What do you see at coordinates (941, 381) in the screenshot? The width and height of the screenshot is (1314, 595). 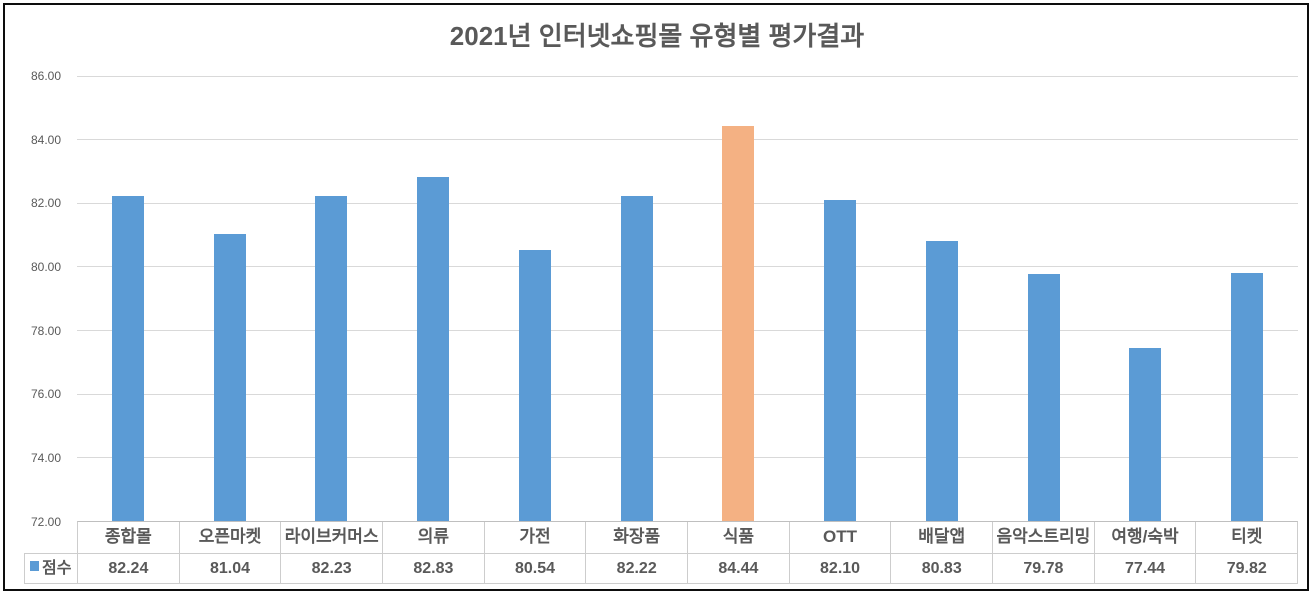 I see `bar-배달앱` at bounding box center [941, 381].